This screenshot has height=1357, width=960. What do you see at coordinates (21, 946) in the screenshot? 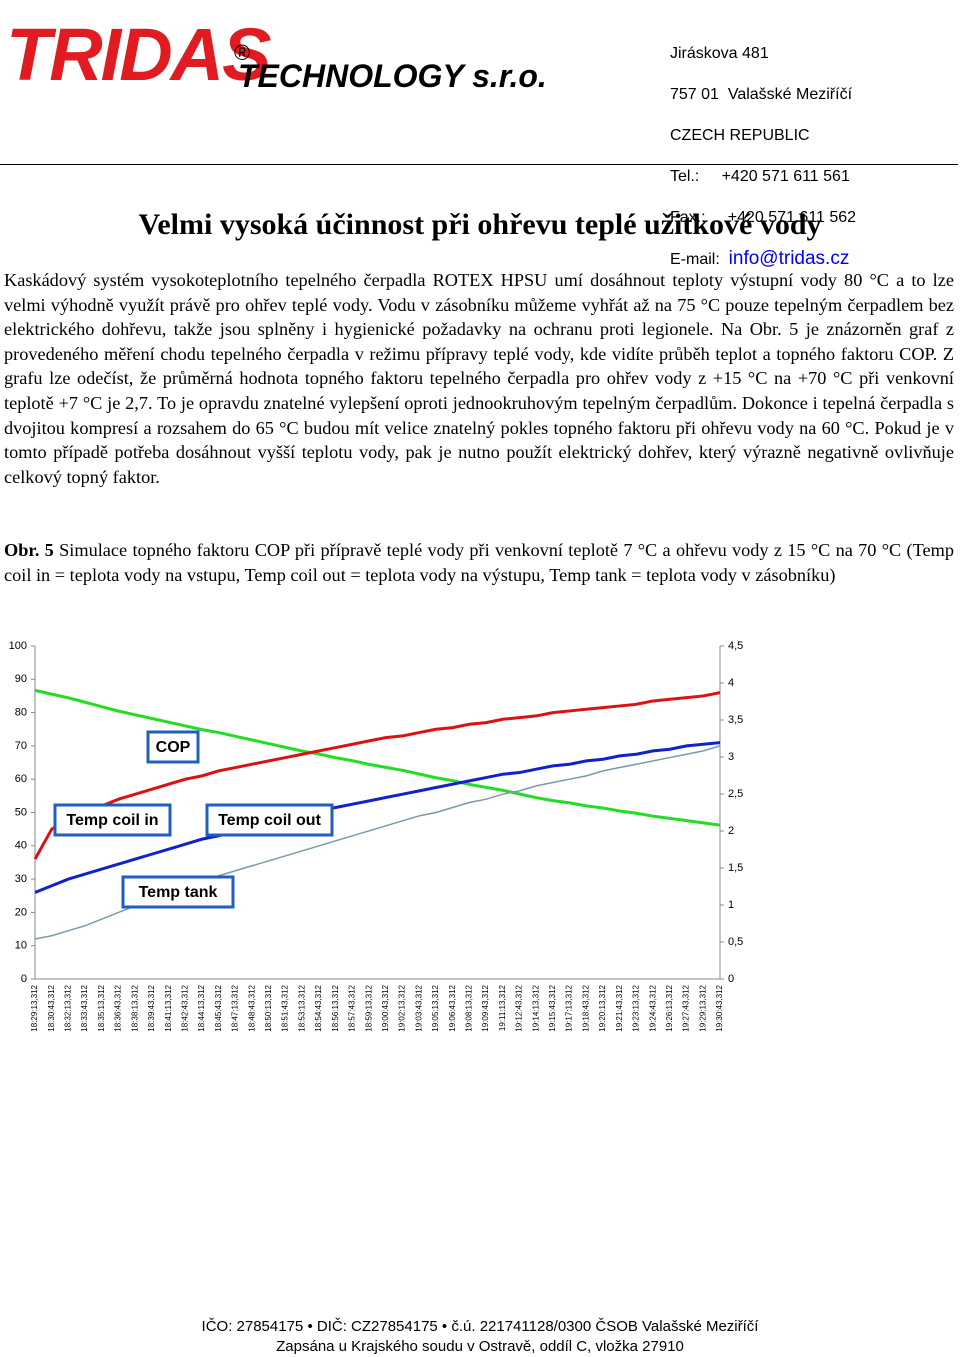
I see `y-tick-label: 10` at bounding box center [21, 946].